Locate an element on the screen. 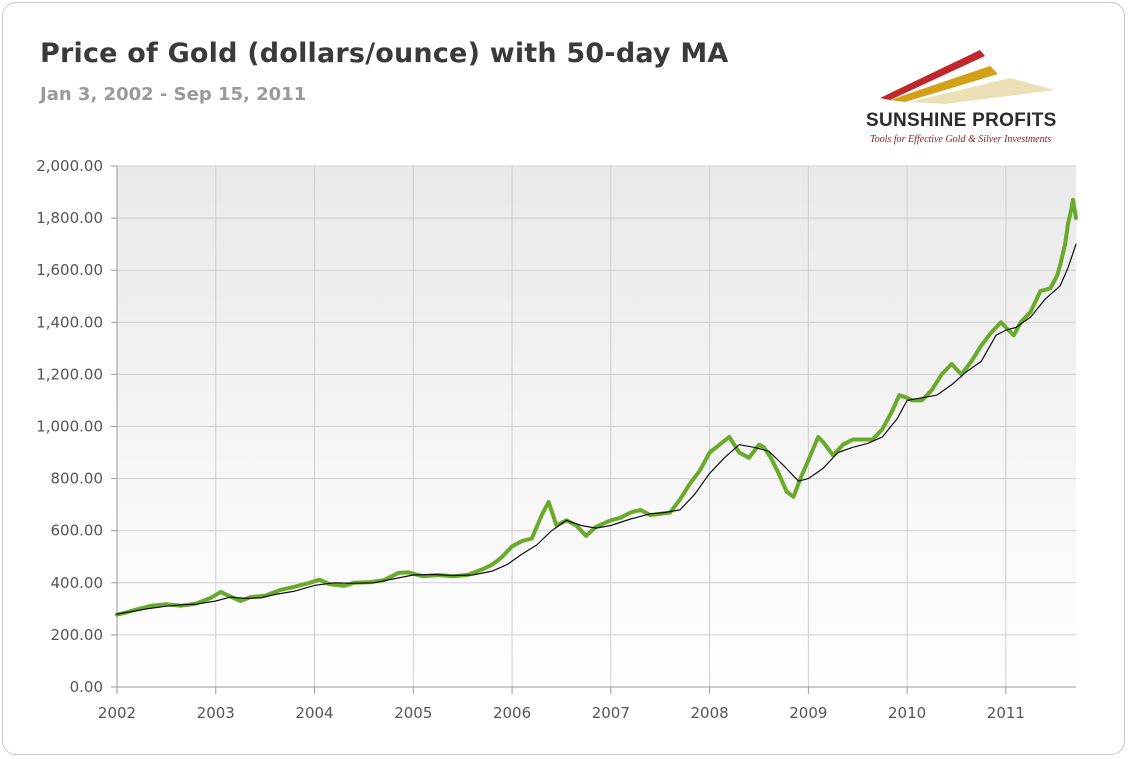 The width and height of the screenshot is (1129, 759). y-tick-label: 400.00 is located at coordinates (77, 583).